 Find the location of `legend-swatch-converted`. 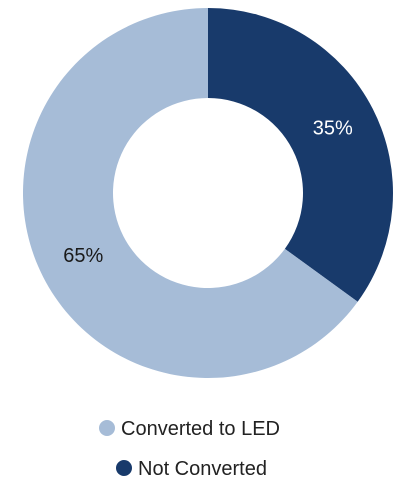

legend-swatch-converted is located at coordinates (107, 428).